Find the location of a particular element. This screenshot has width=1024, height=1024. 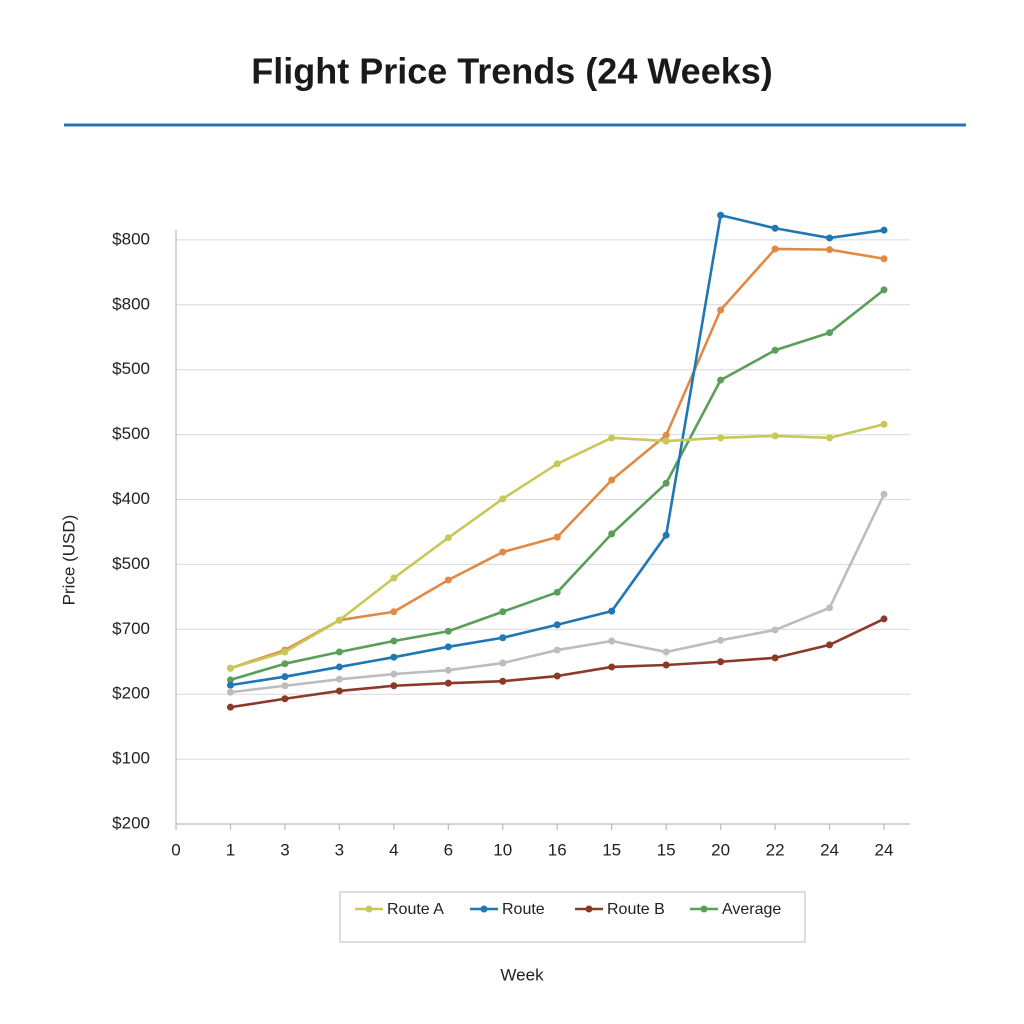

y-tick-label: $100 is located at coordinates (131, 758).